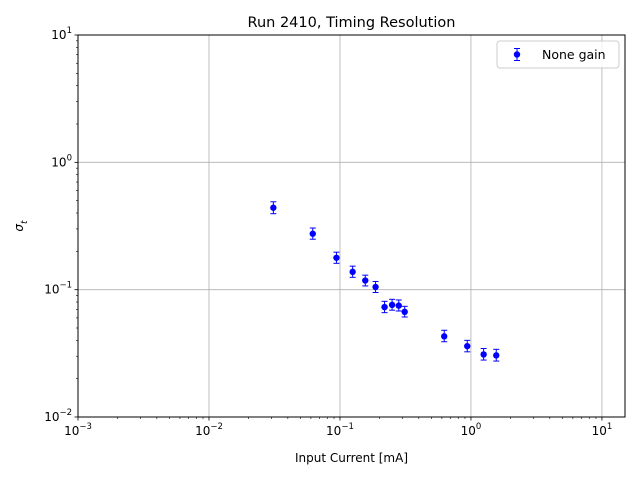  Describe the element at coordinates (385, 281) in the screenshot. I see `data-points` at that location.